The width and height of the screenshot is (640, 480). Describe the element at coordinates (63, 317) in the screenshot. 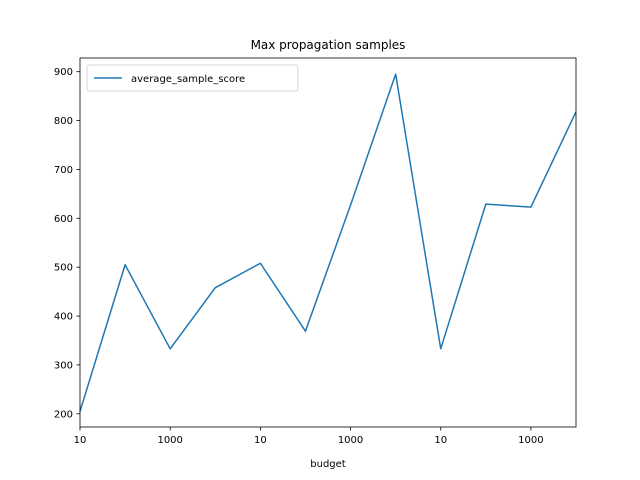

I see `y-tick-label: 400` at that location.